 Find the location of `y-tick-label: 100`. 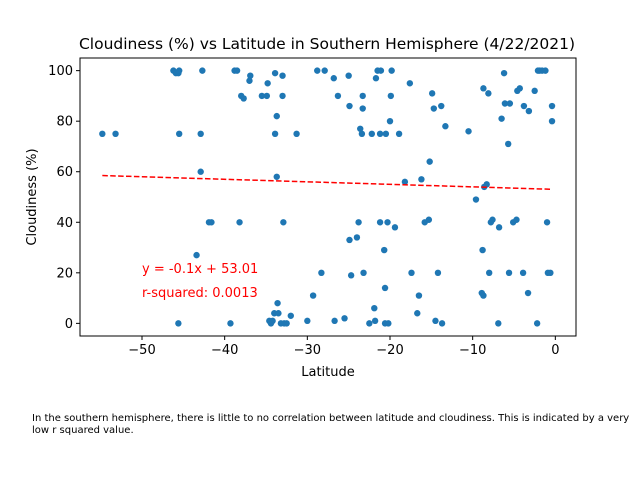

y-tick-label: 100 is located at coordinates (60, 71).